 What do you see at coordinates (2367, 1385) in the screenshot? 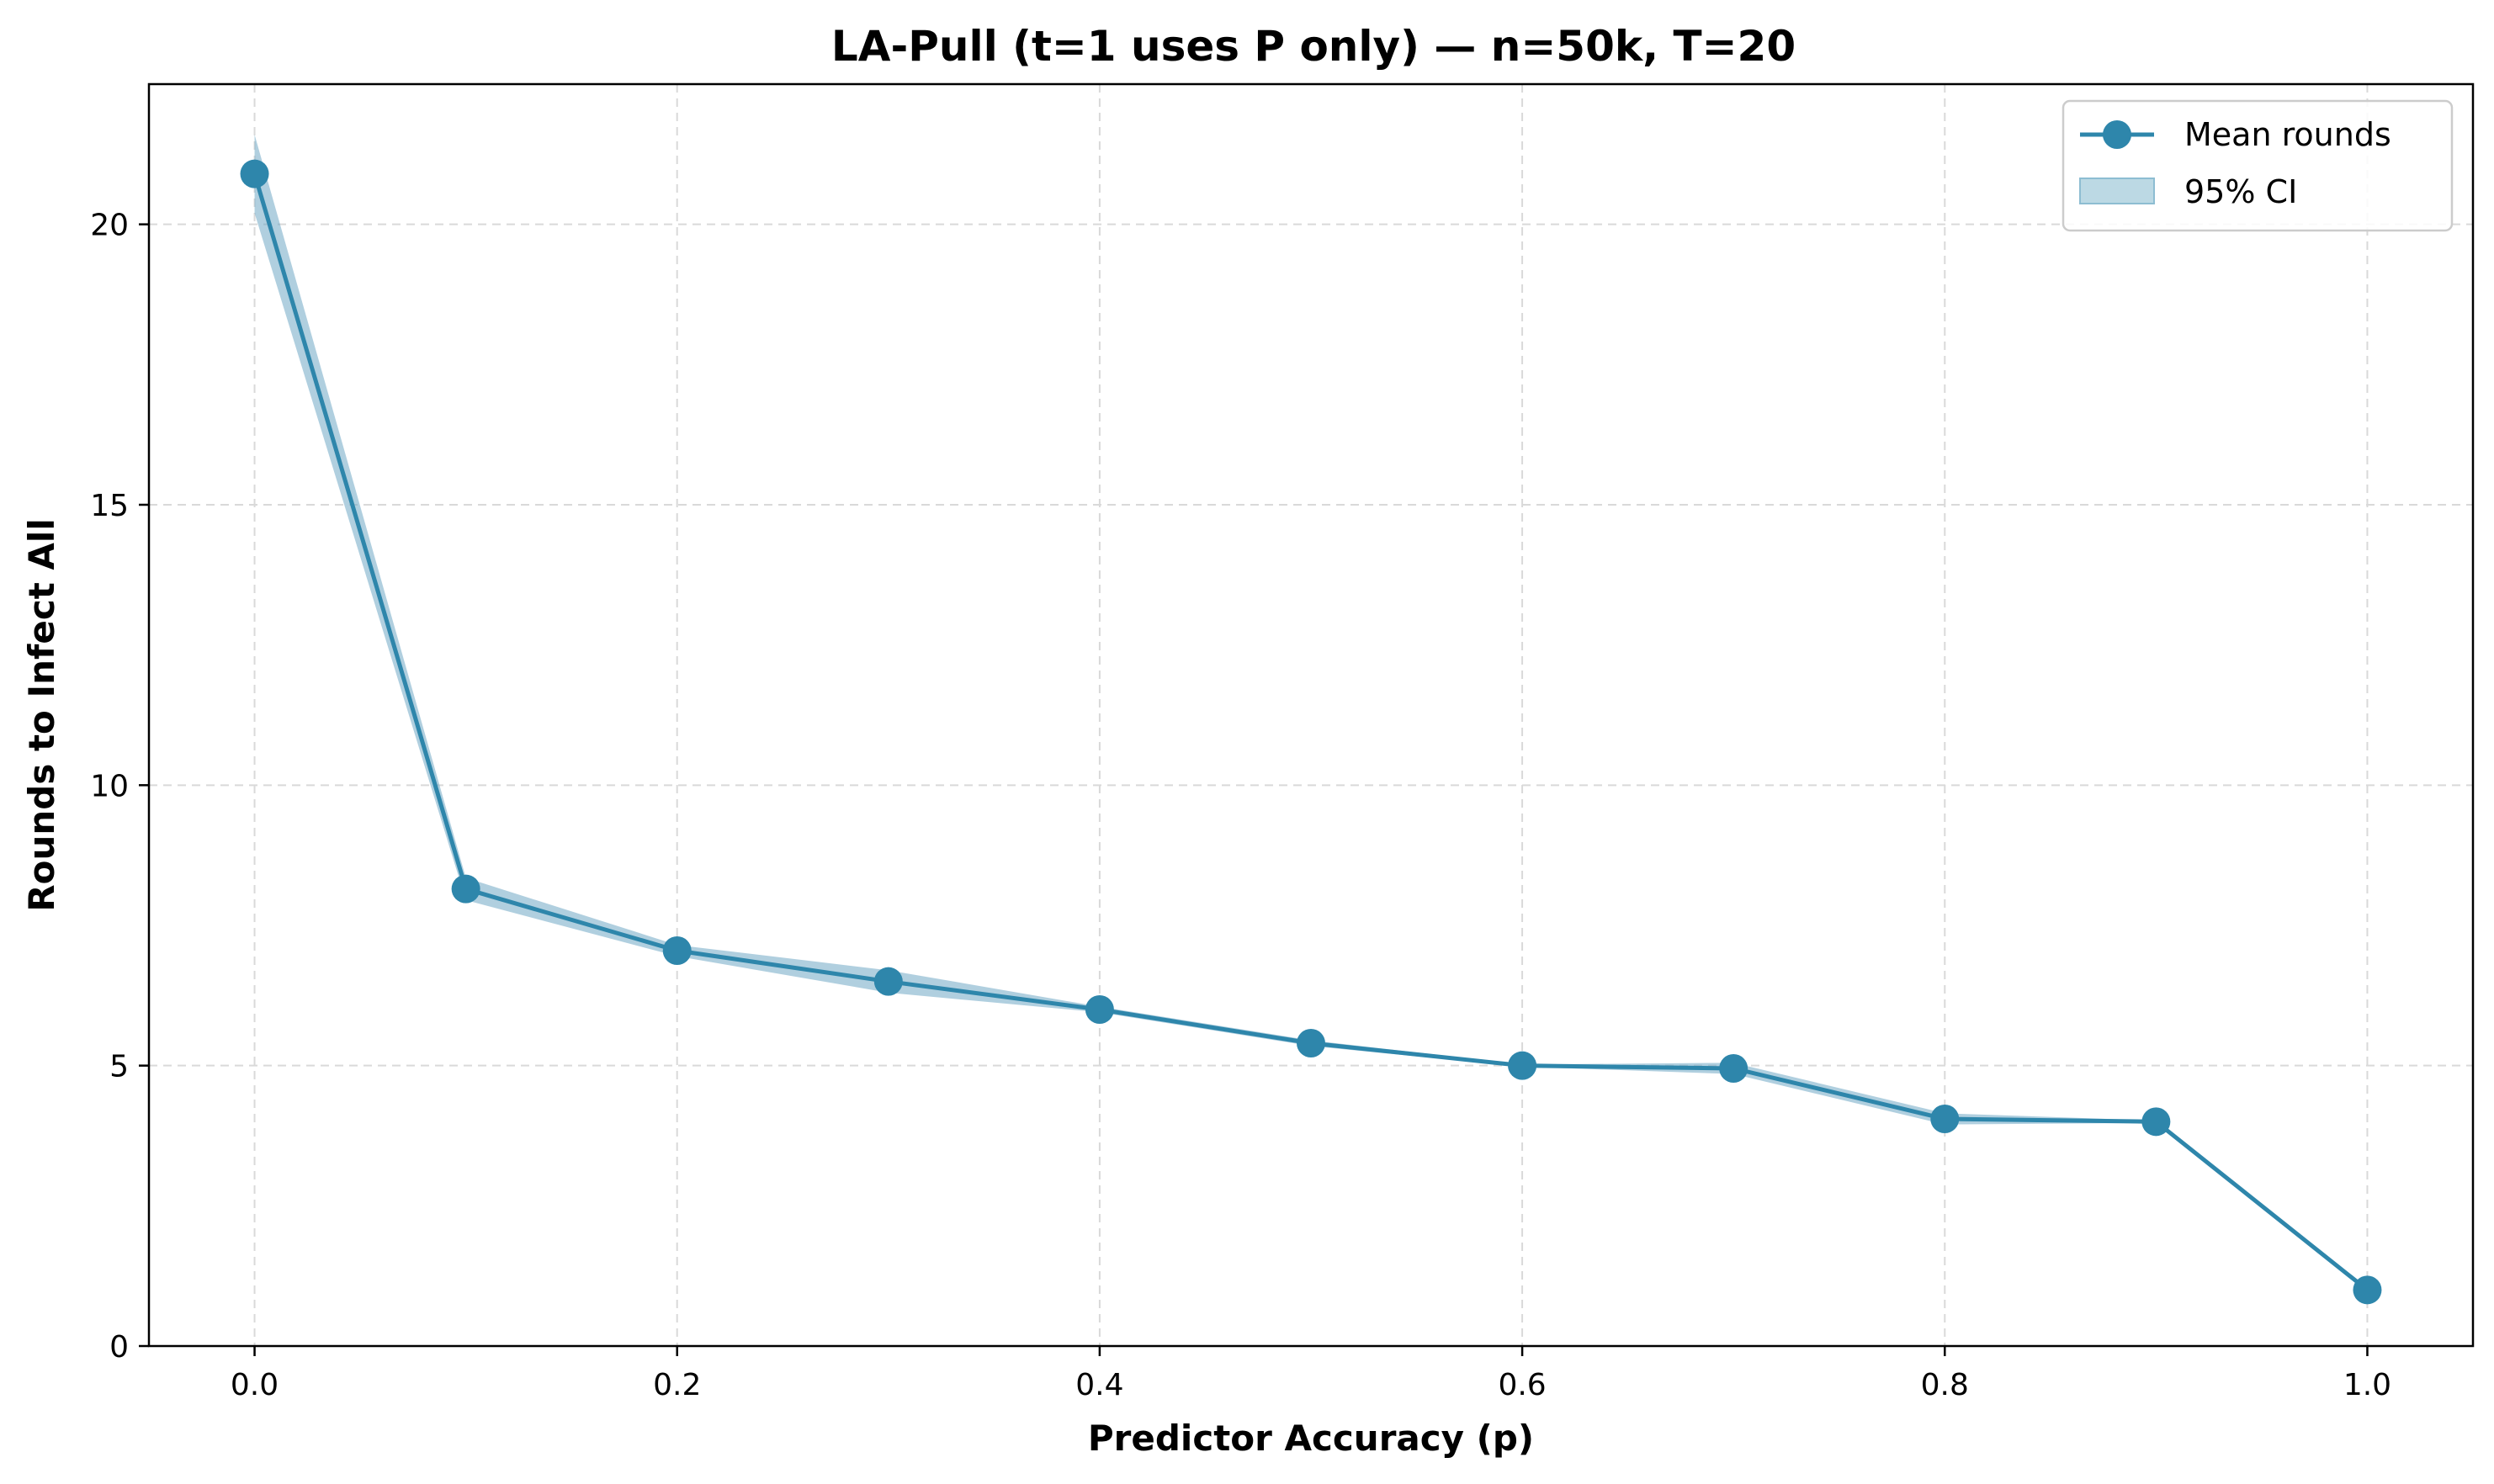
I see `x-tick-label: 1.0` at bounding box center [2367, 1385].